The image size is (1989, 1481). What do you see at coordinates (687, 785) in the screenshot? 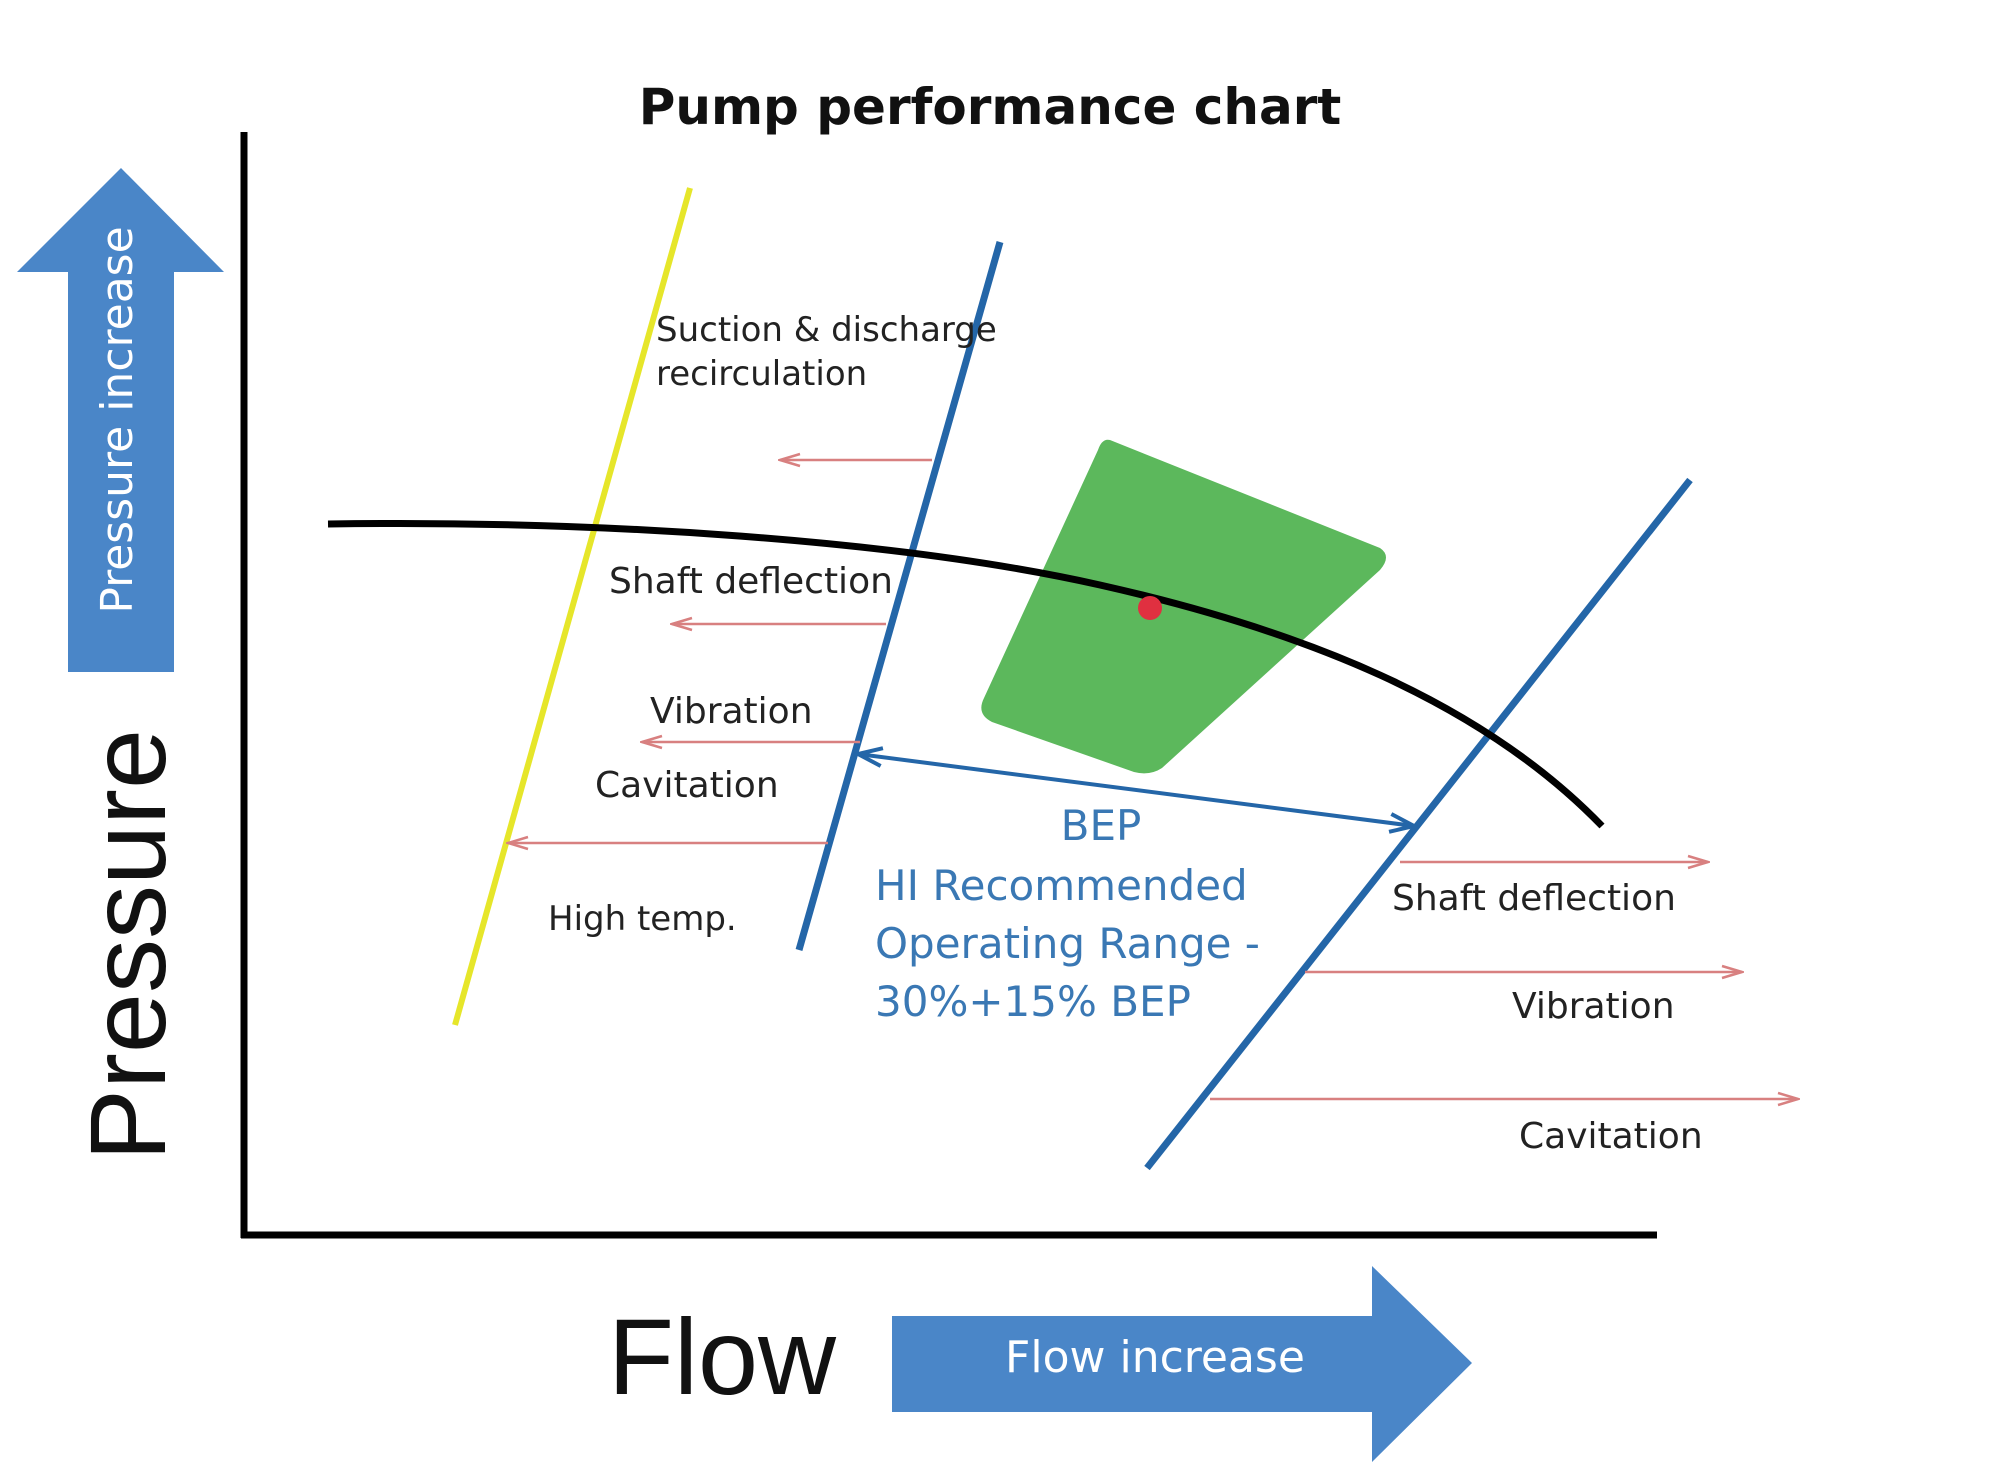
I see `left-cavitation-label: Cavitation` at bounding box center [687, 785].